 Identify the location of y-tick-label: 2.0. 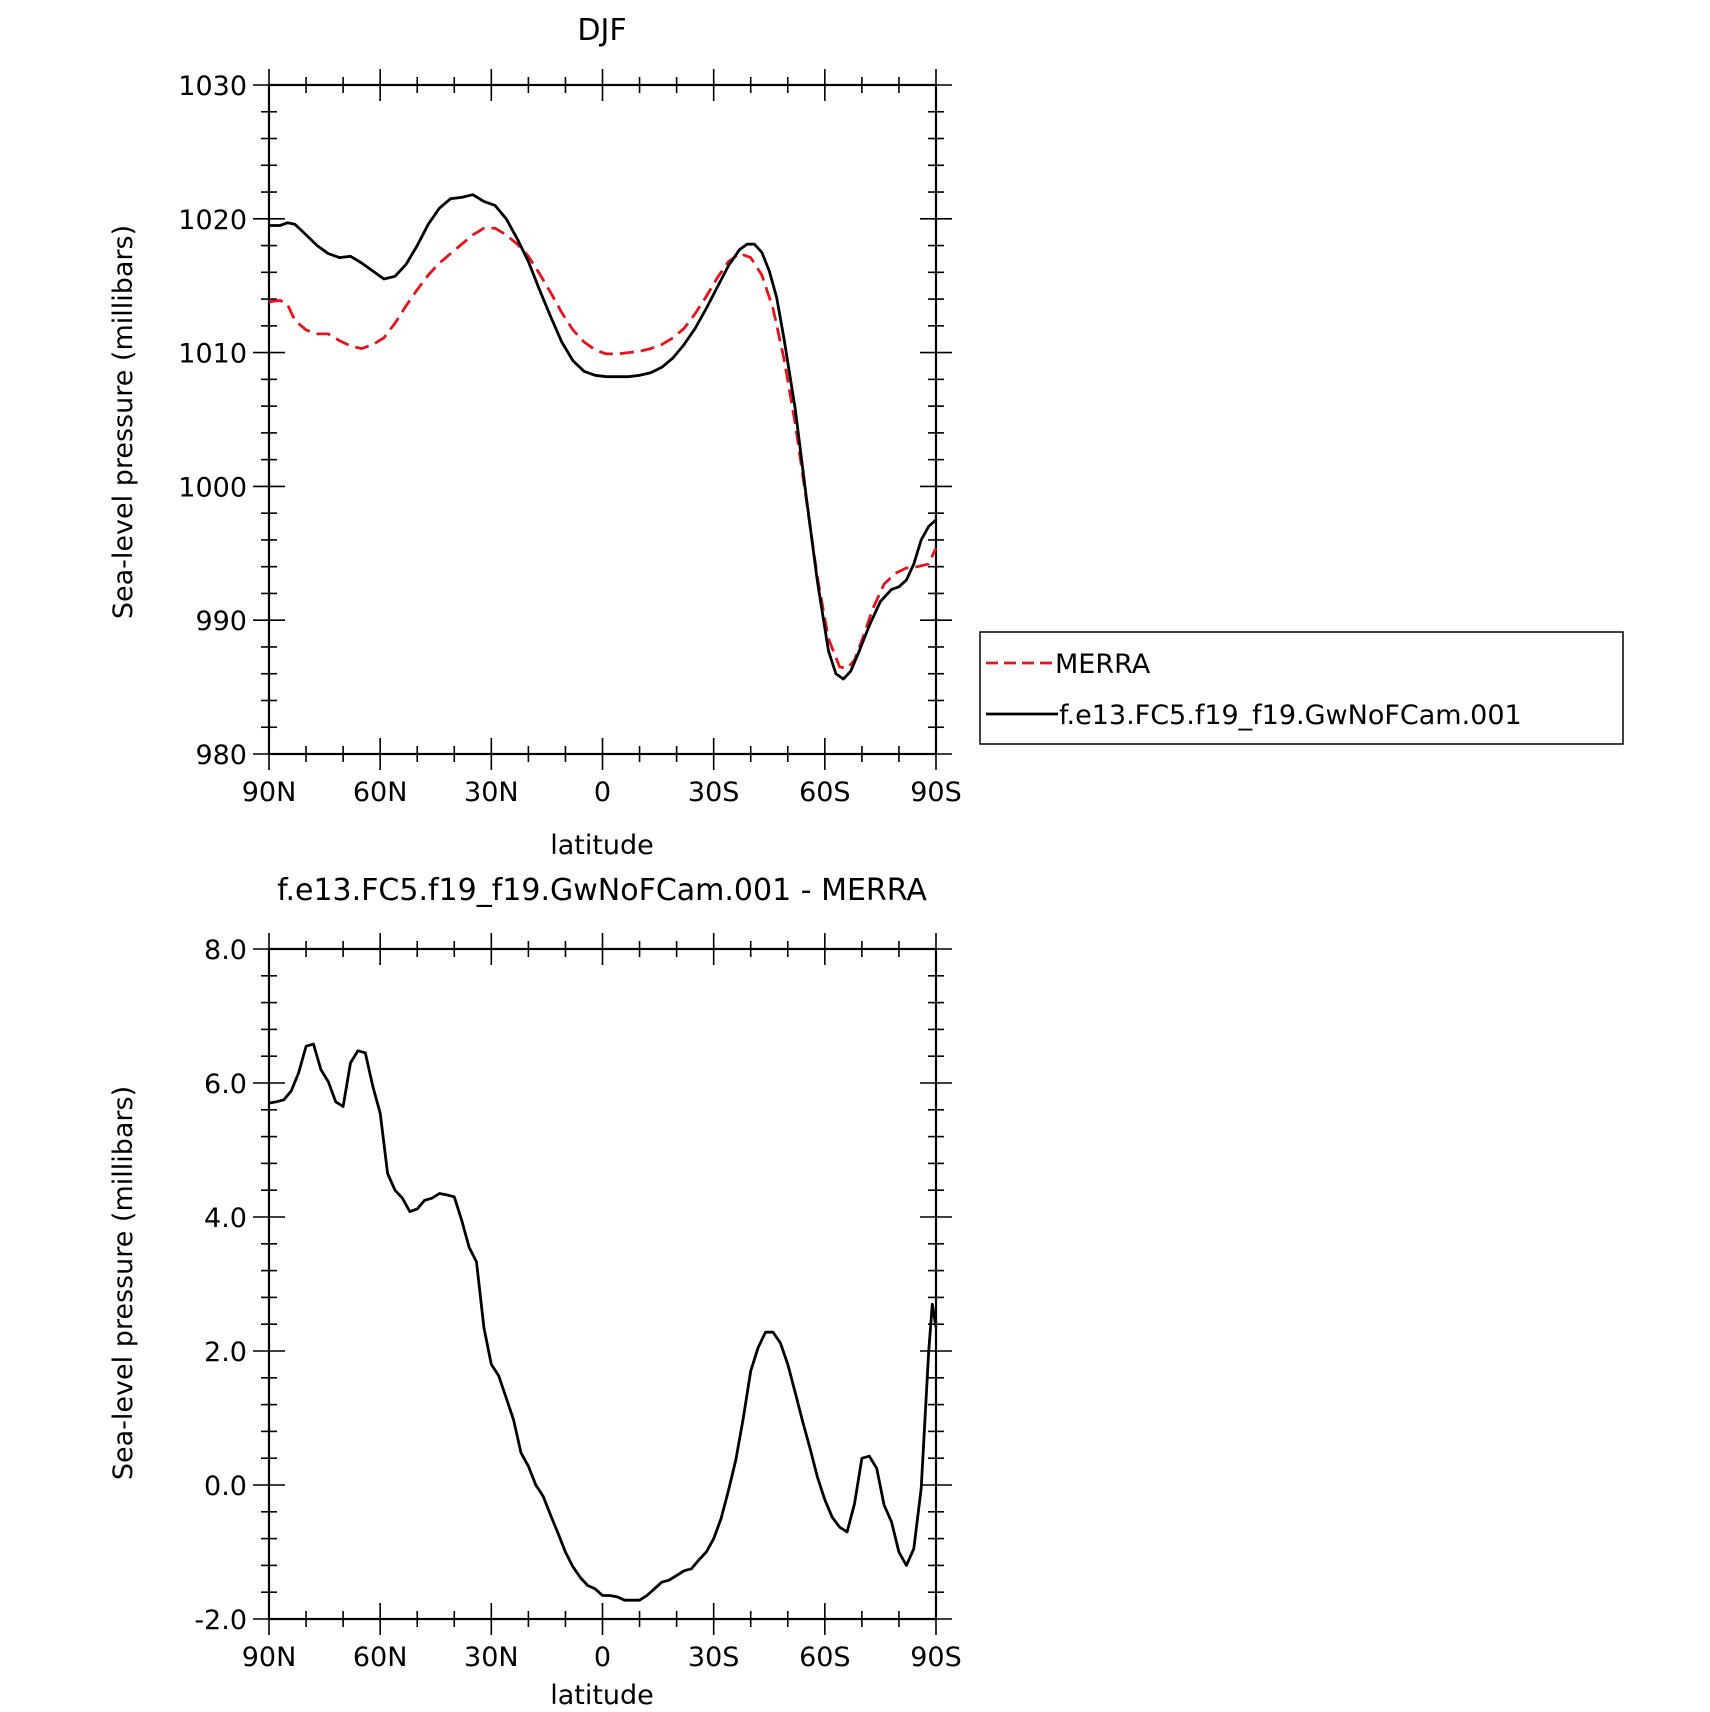
(225, 1352).